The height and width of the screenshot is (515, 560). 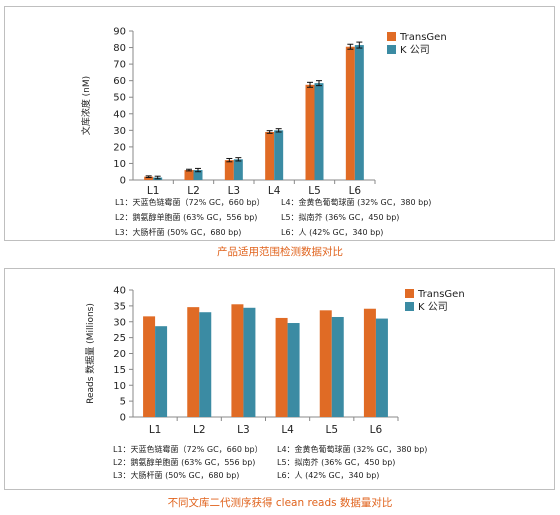 What do you see at coordinates (119, 370) in the screenshot?
I see `y-tick-label: 15` at bounding box center [119, 370].